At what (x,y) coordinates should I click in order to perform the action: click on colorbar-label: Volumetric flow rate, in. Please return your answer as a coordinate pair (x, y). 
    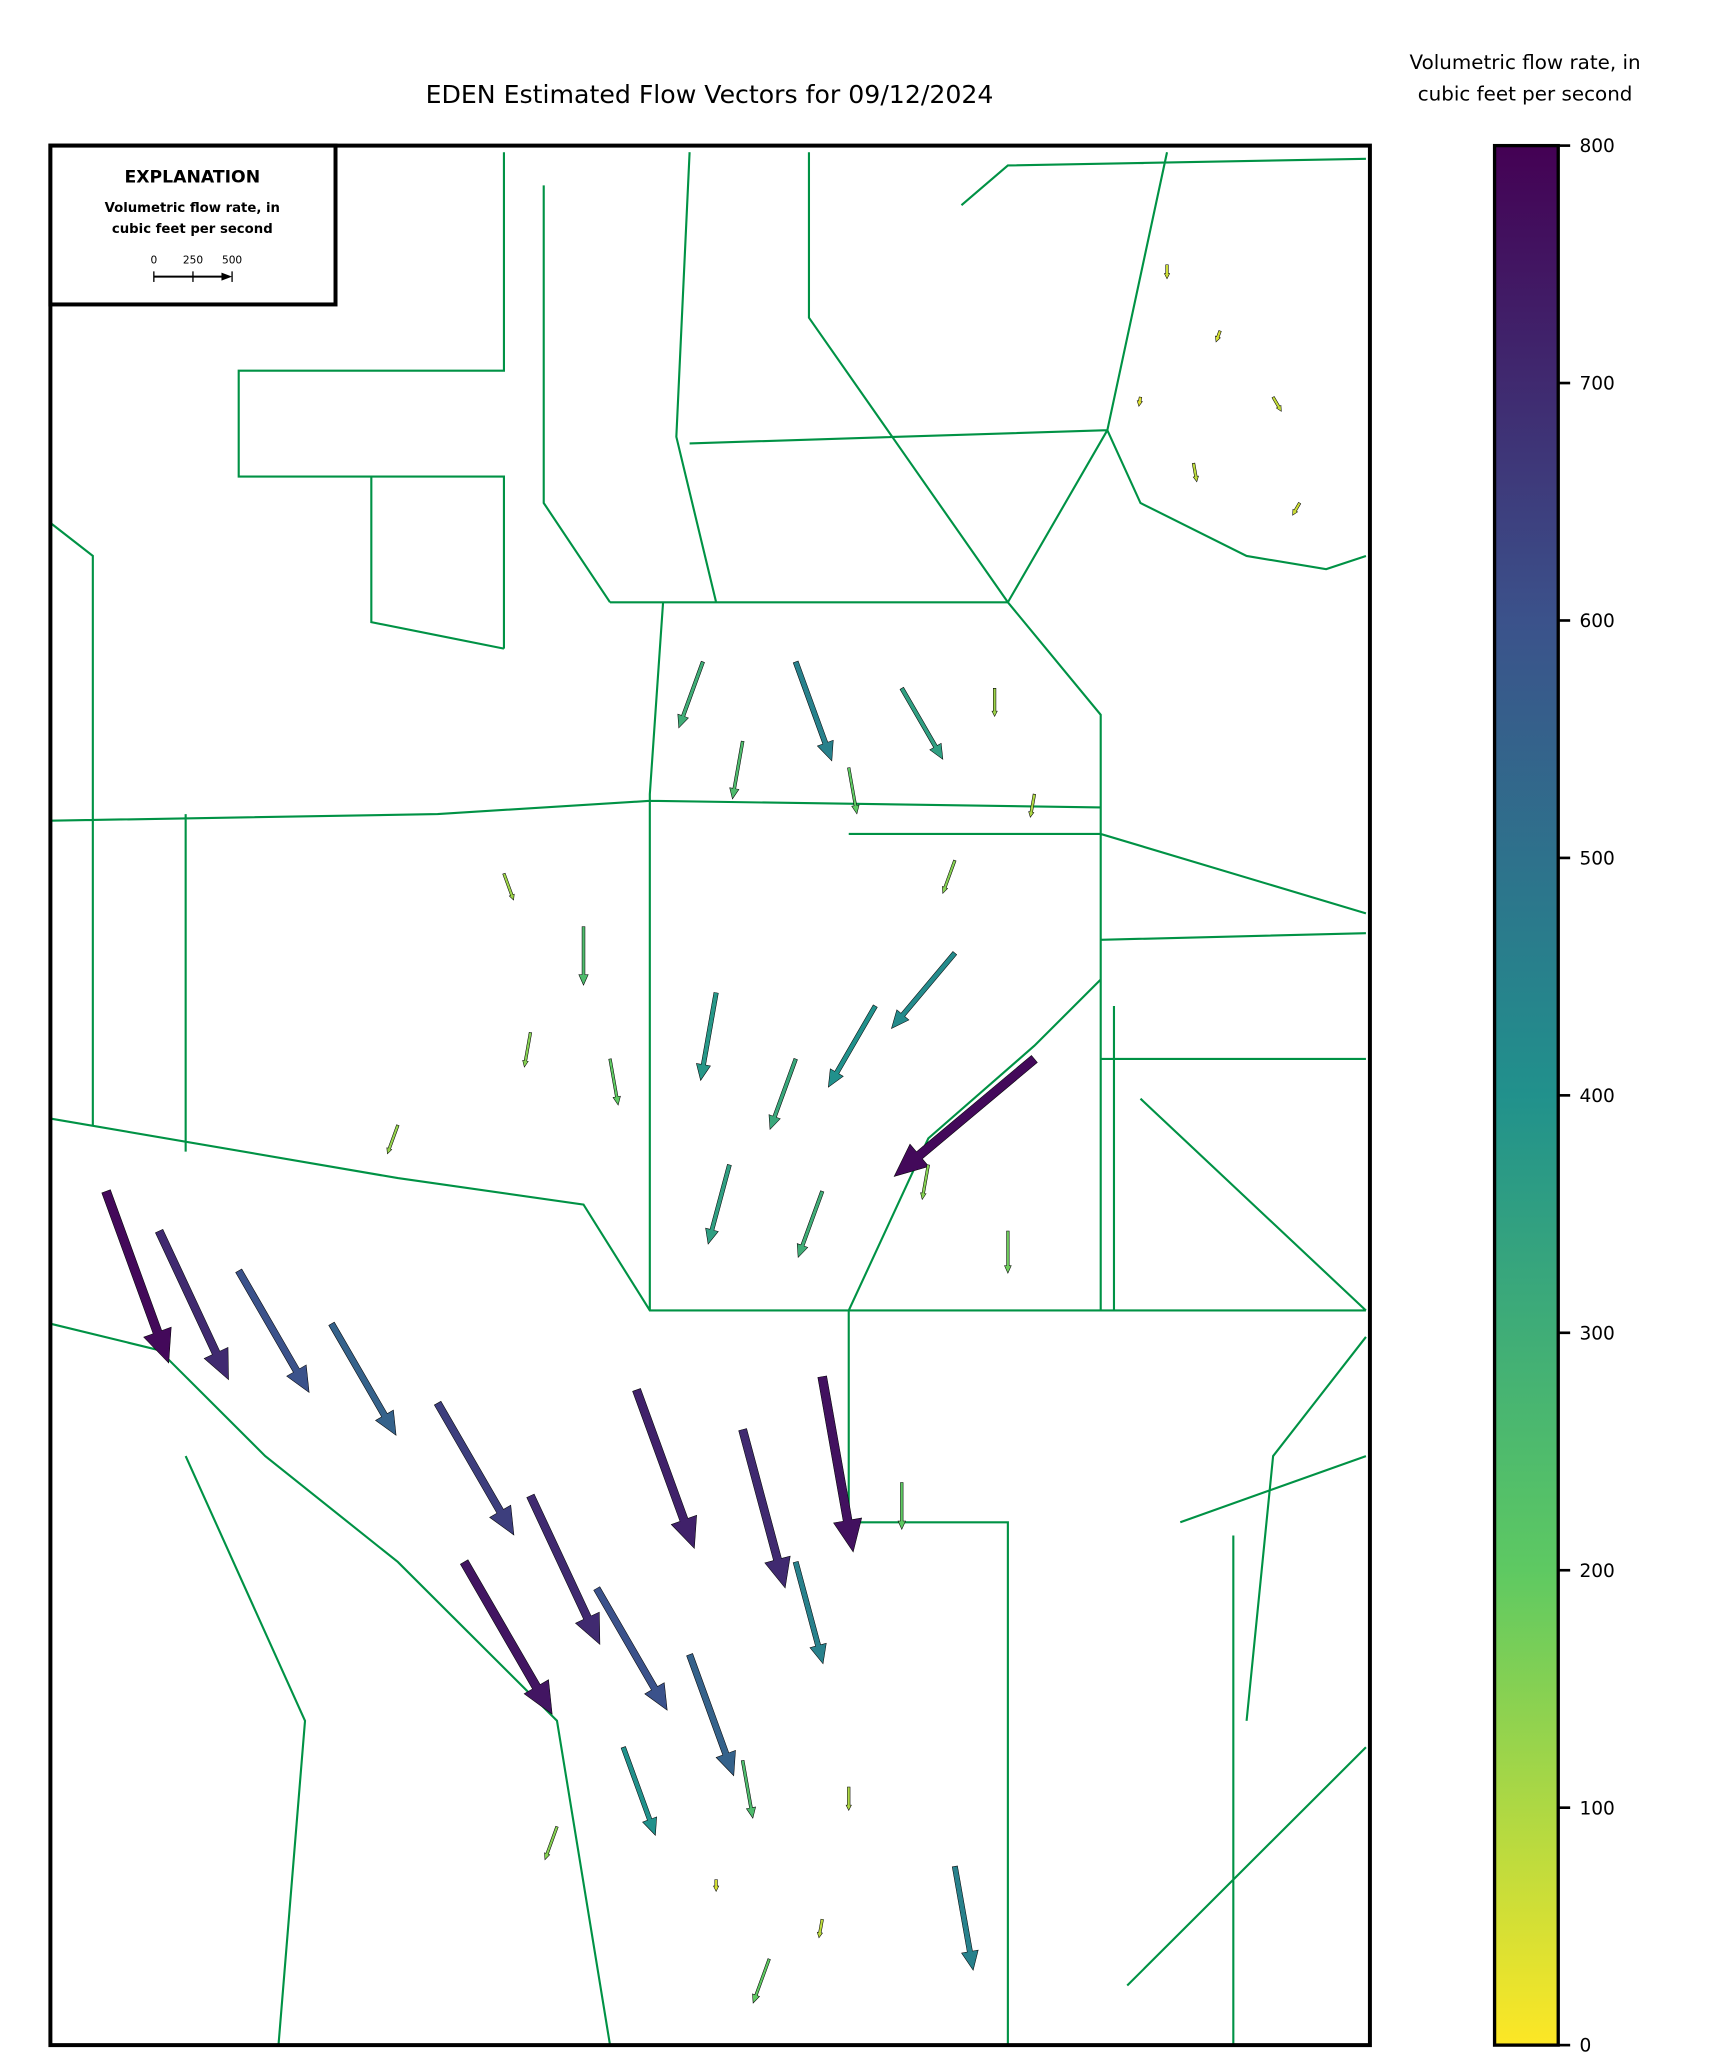
    Looking at the image, I should click on (1525, 62).